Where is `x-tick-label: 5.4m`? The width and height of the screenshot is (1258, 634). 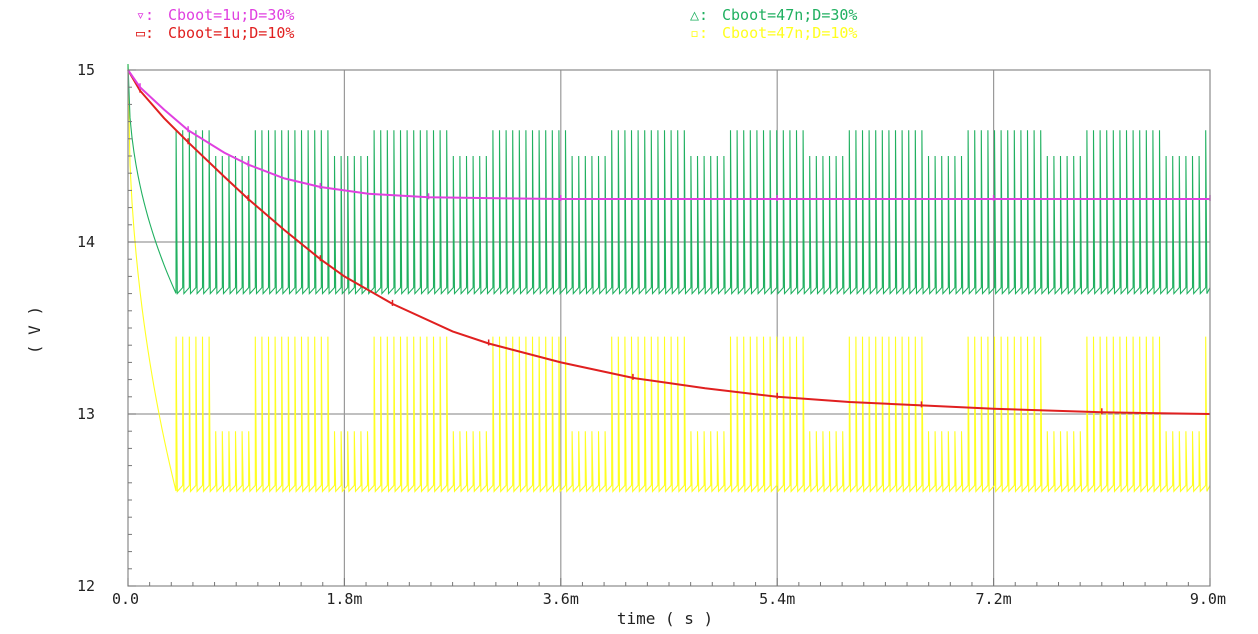 x-tick-label: 5.4m is located at coordinates (777, 599).